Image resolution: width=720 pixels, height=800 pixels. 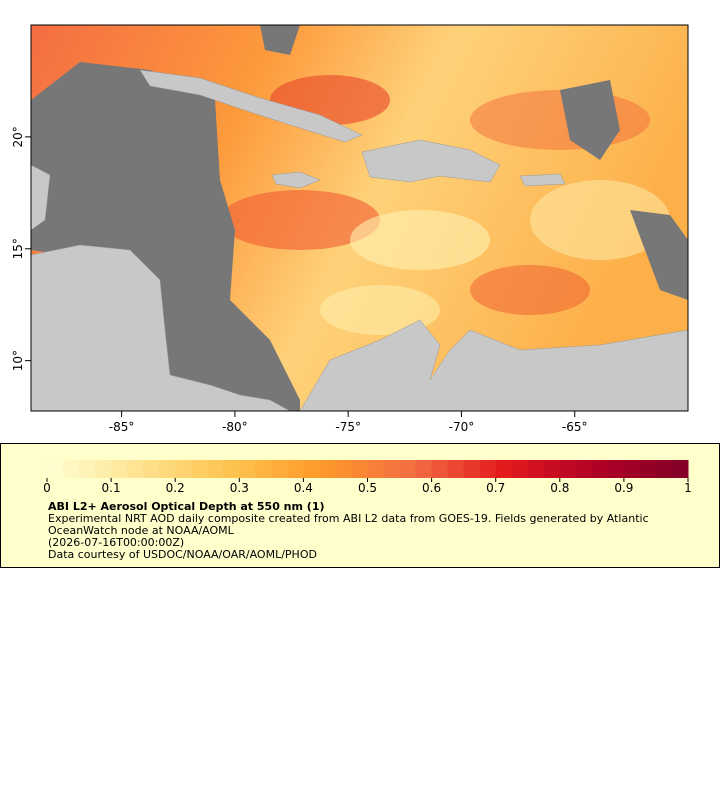 I want to click on colorbar-tick-label: 0.9, so click(x=623, y=488).